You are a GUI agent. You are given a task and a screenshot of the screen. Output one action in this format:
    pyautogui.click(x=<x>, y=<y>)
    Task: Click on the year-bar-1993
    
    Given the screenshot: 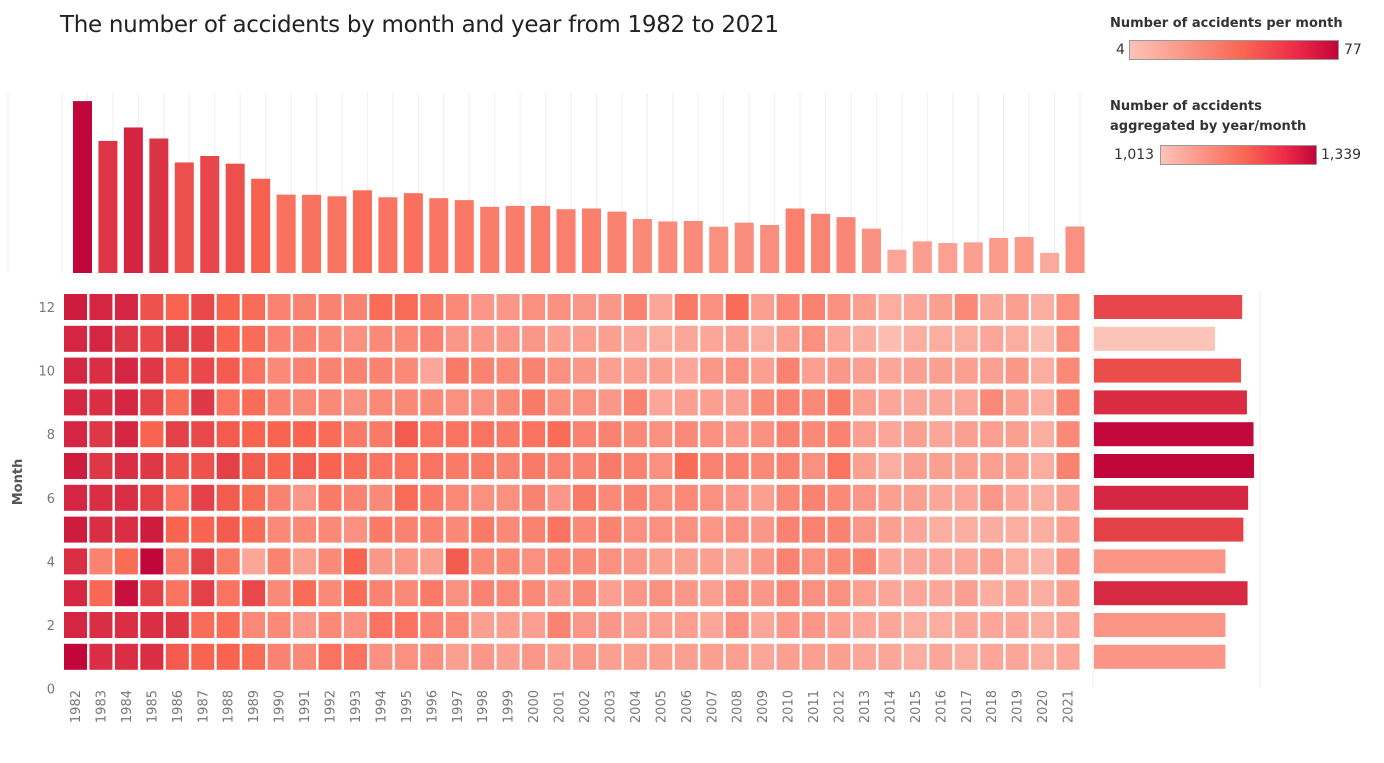 What is the action you would take?
    pyautogui.click(x=362, y=231)
    